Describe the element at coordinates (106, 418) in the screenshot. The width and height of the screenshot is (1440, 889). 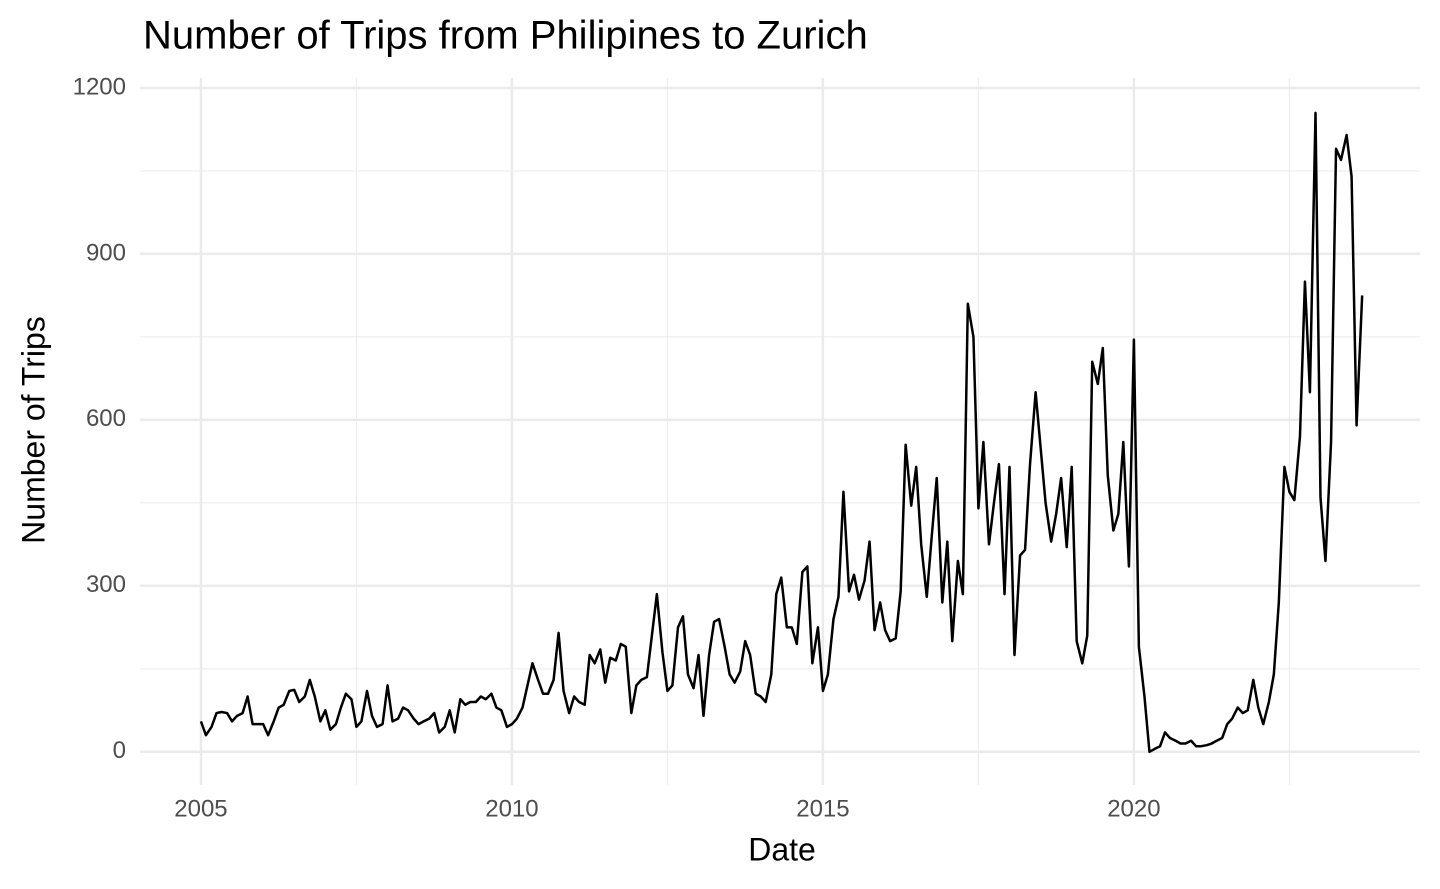
I see `y-tick-label: 600` at that location.